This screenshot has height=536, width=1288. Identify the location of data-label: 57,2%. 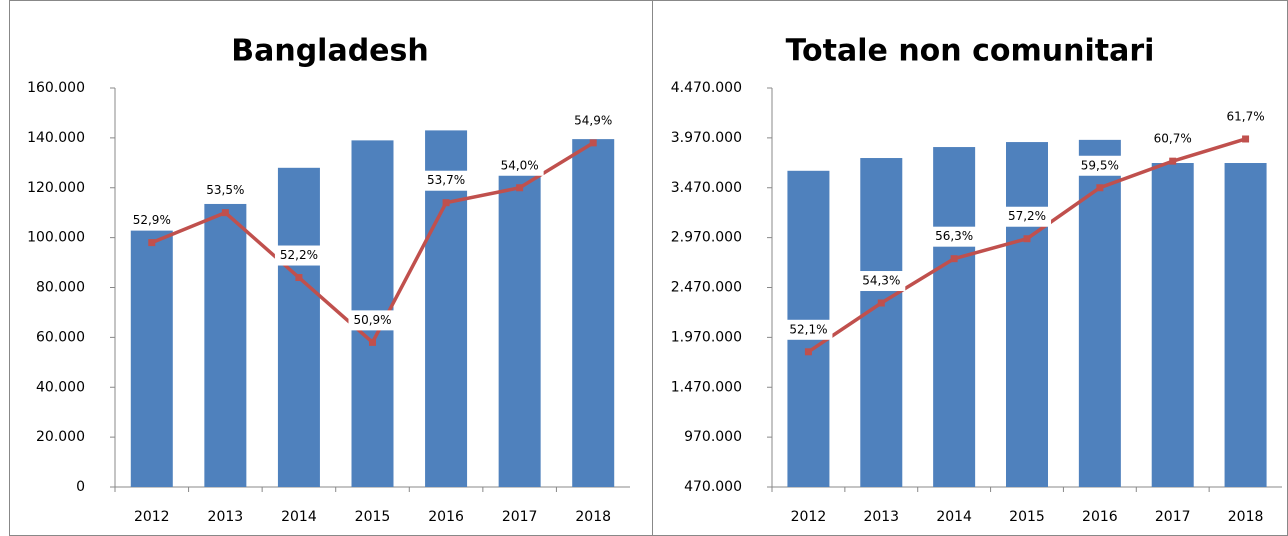
(1027, 216).